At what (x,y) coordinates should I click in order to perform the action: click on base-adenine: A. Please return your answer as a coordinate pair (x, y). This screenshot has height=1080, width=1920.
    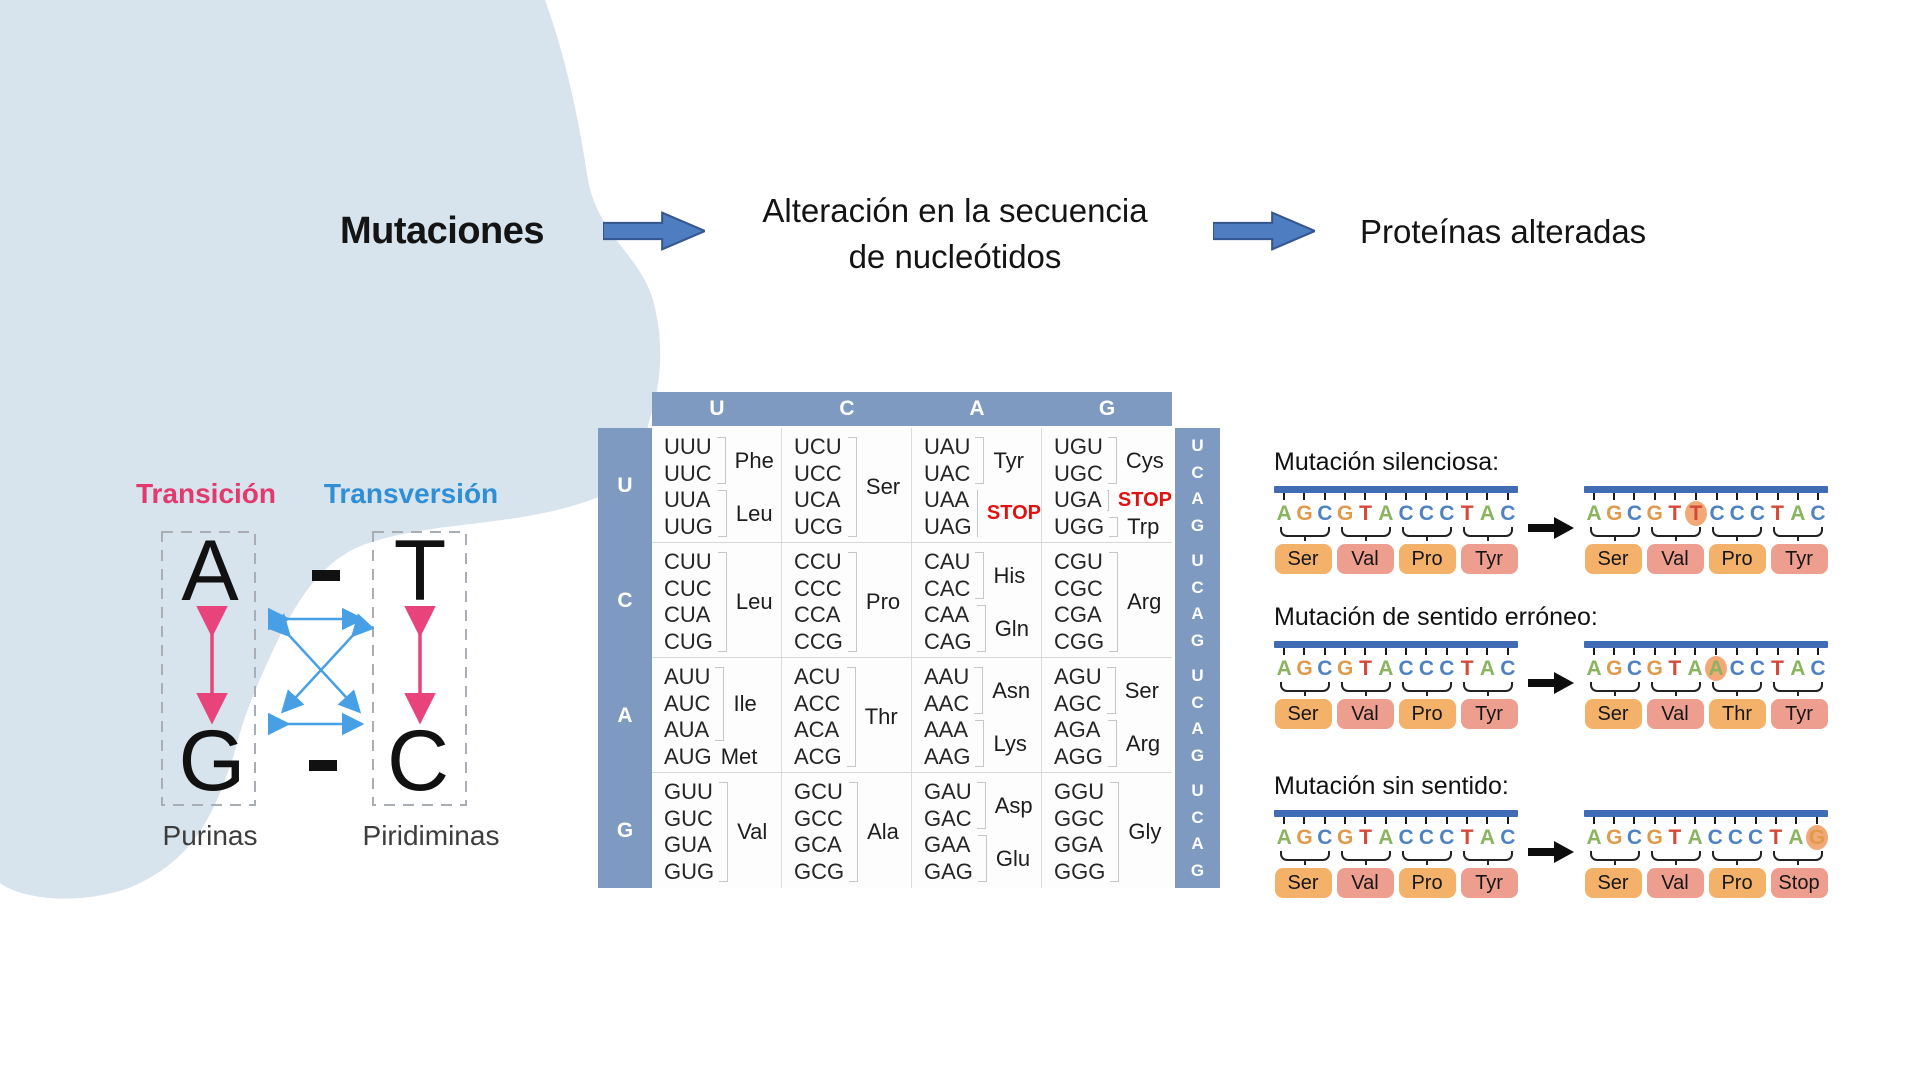
    Looking at the image, I should click on (210, 571).